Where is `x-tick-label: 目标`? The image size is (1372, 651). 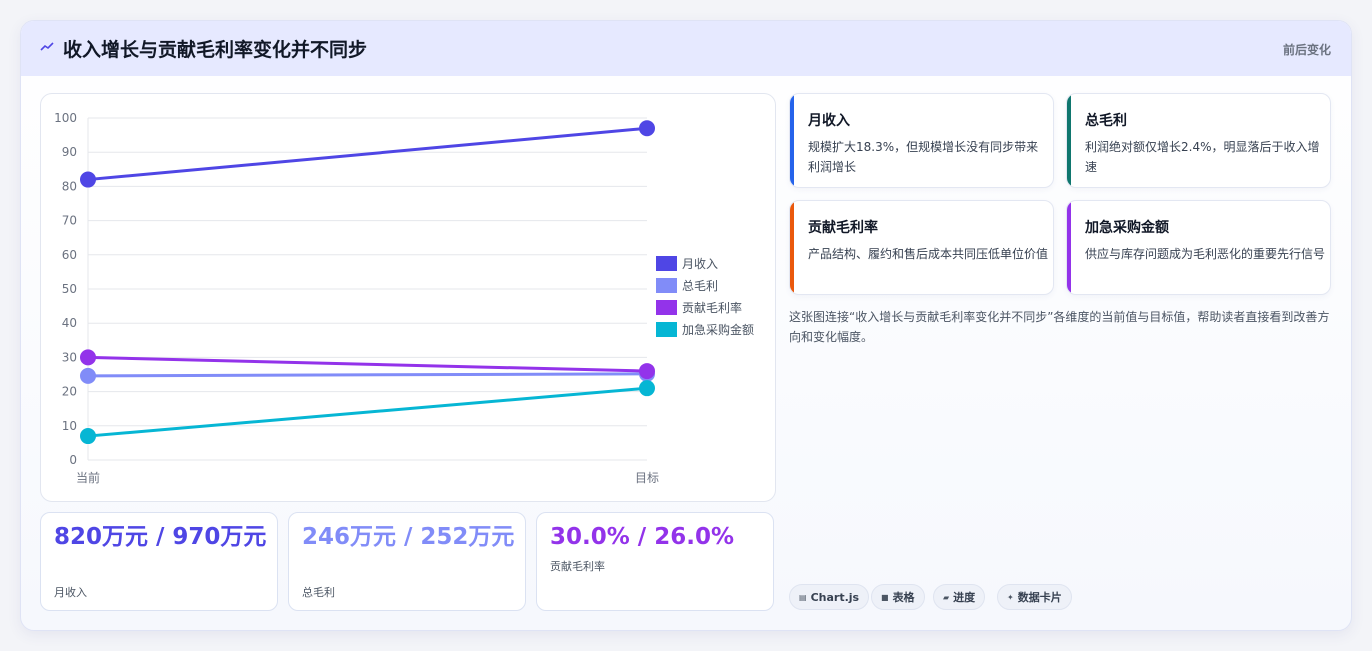 x-tick-label: 目标 is located at coordinates (647, 478).